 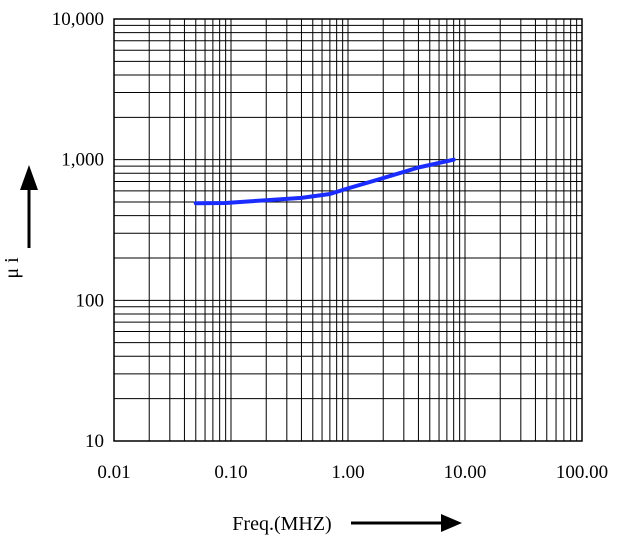 I want to click on series-line, so click(x=324, y=181).